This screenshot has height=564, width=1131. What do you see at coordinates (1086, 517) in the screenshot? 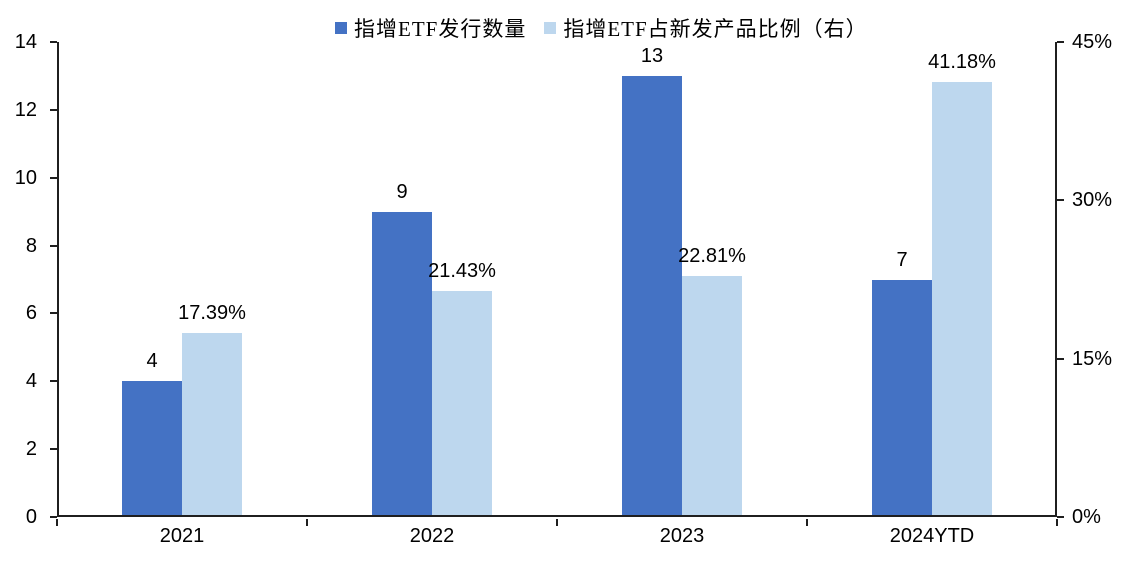
I see `y-tick-label-right: 0%` at bounding box center [1086, 517].